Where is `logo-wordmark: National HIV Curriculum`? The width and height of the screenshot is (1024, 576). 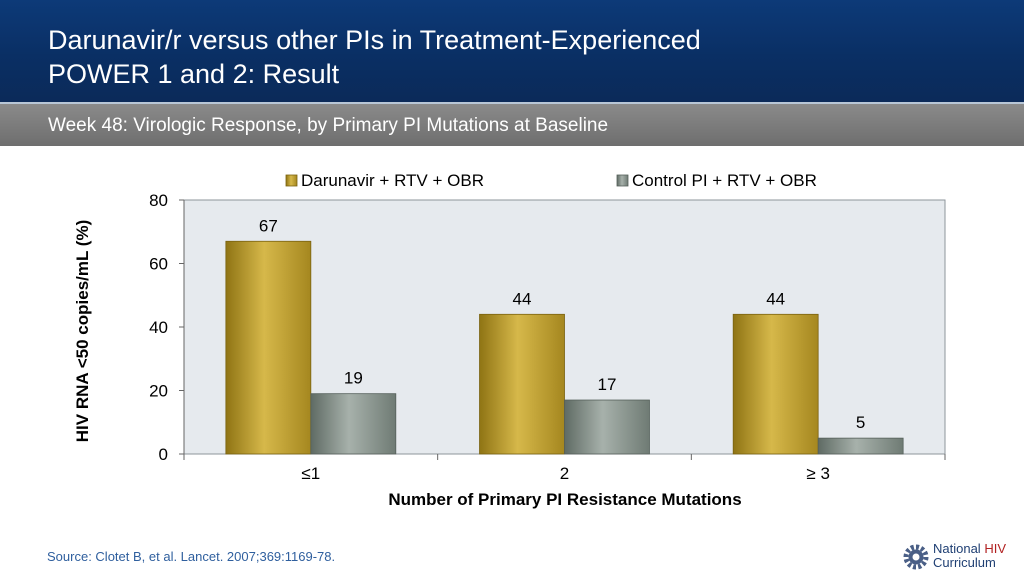 logo-wordmark: National HIV Curriculum is located at coordinates (969, 556).